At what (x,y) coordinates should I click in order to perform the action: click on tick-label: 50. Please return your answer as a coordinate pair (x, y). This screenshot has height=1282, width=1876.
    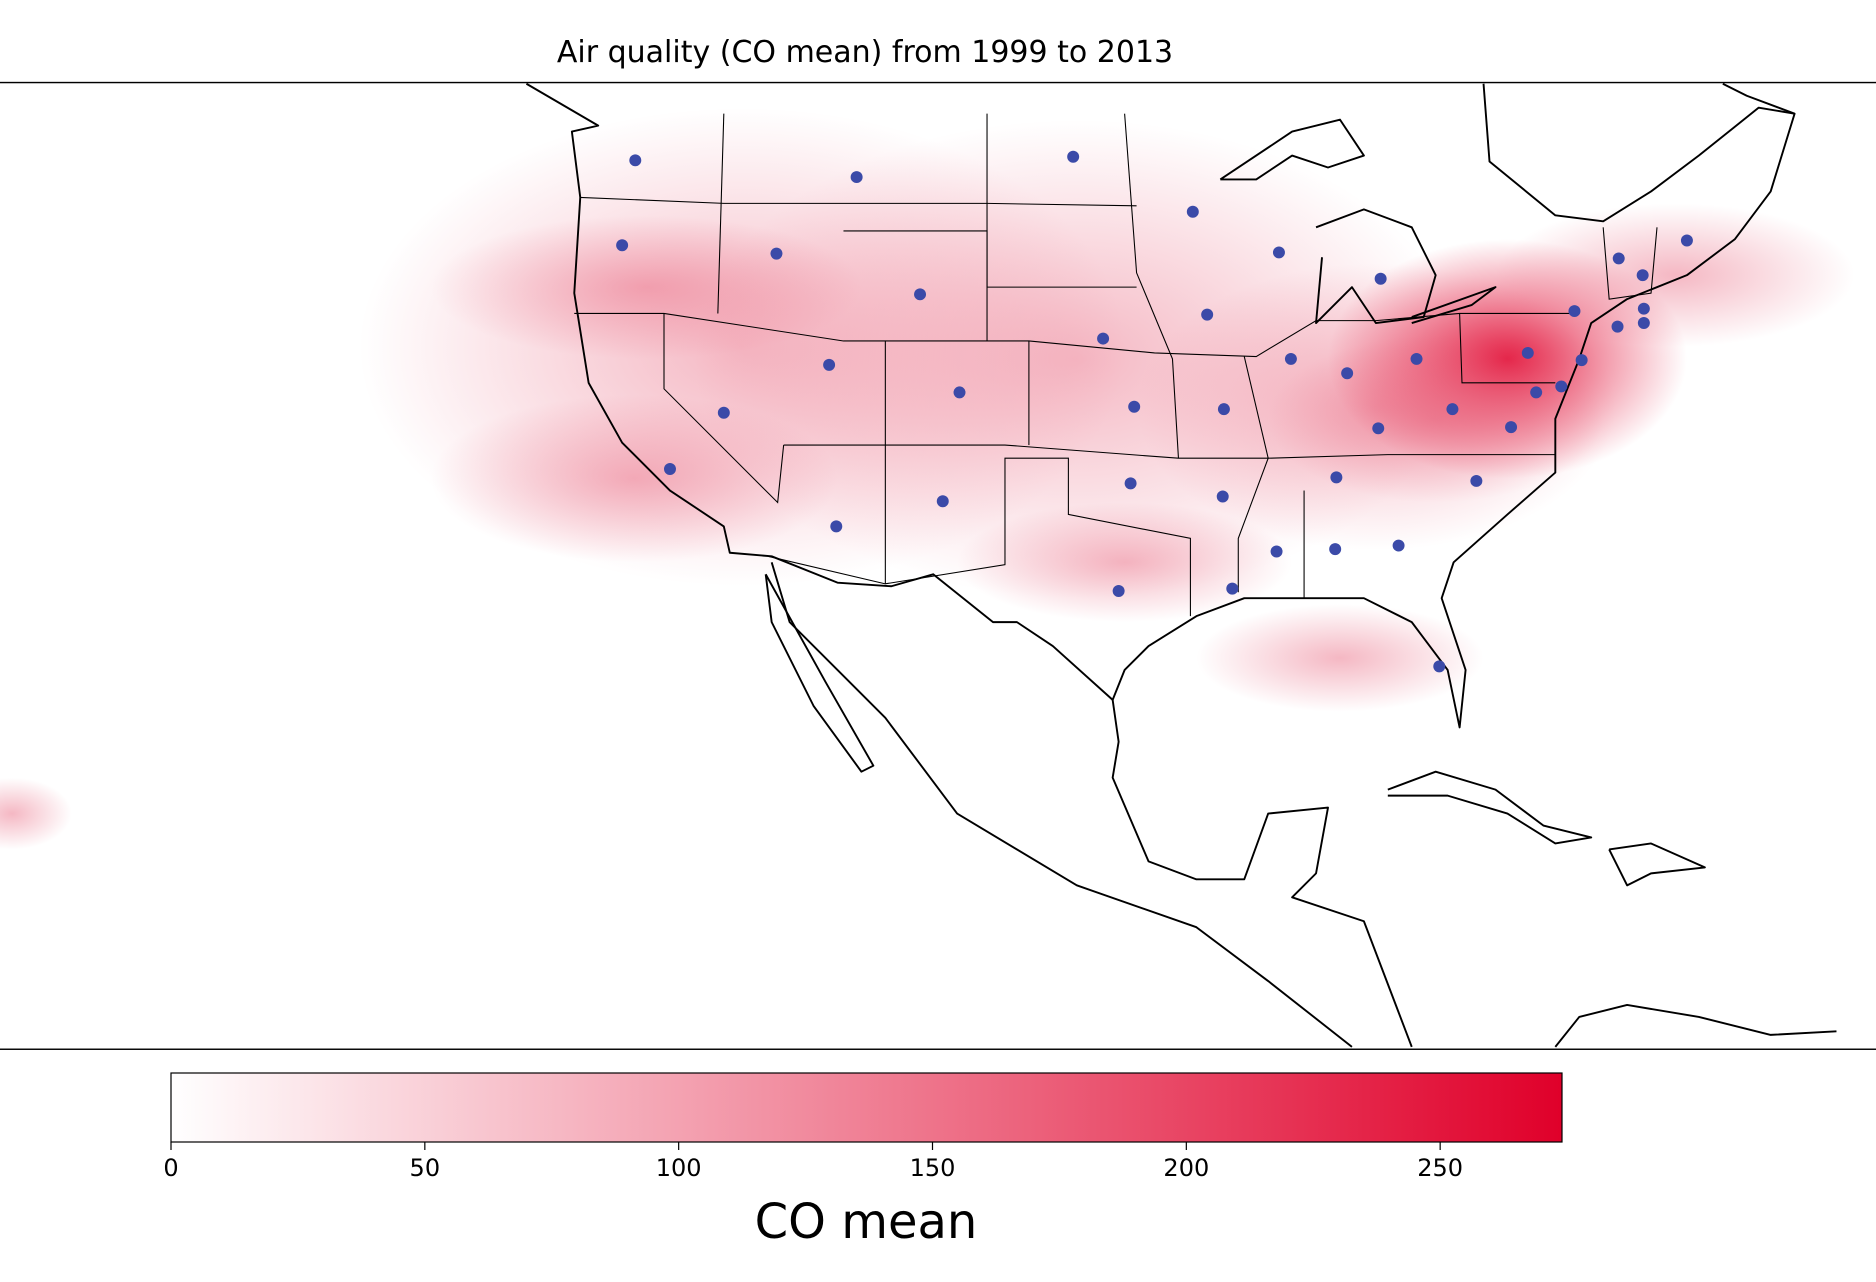
    Looking at the image, I should click on (425, 1168).